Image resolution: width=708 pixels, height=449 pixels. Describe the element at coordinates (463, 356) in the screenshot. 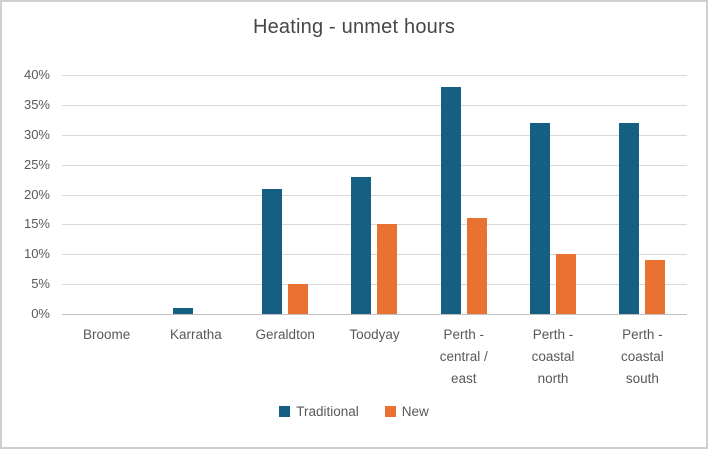

I see `x-tick-label-perth-central-east: Perth - central / east` at that location.